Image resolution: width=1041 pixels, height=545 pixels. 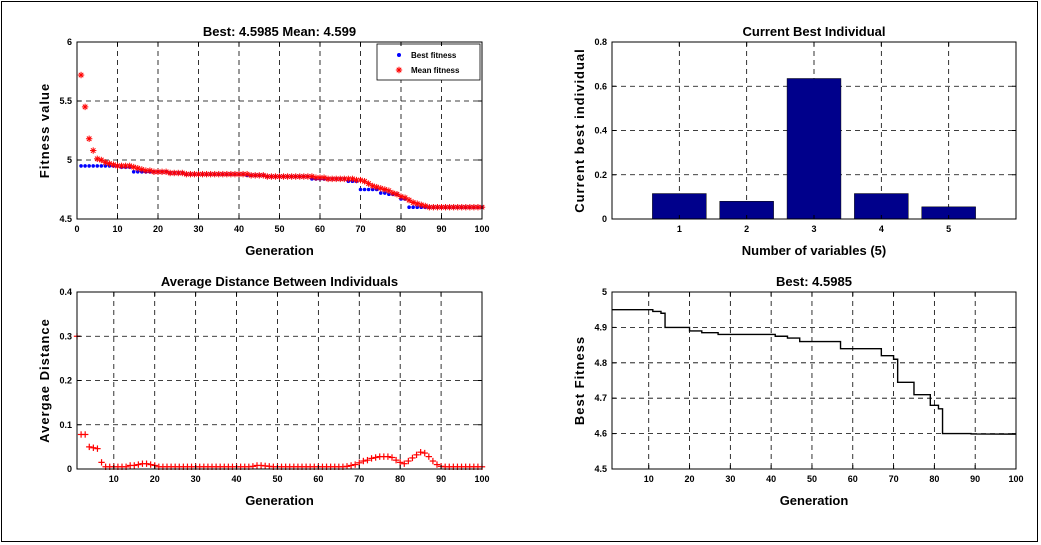 What do you see at coordinates (399, 55) in the screenshot?
I see `legend-marker` at bounding box center [399, 55].